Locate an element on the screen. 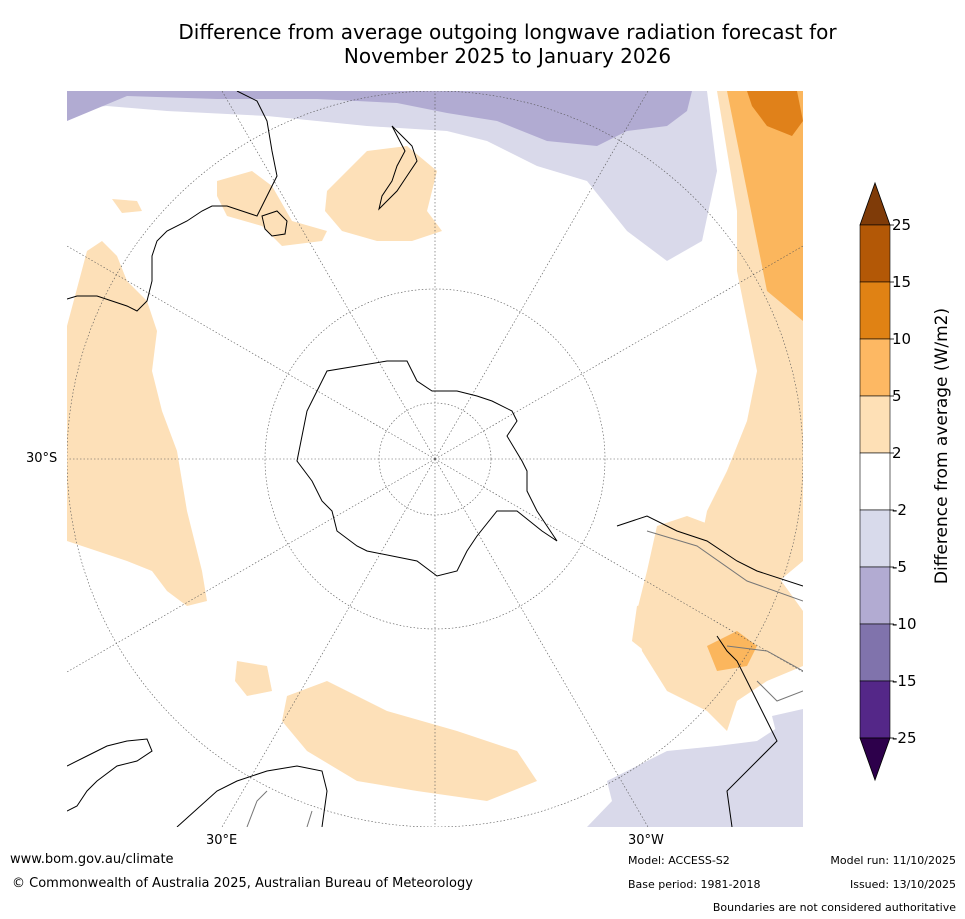 This screenshot has height=919, width=965. anomaly-region-neg-bottom is located at coordinates (695, 769).